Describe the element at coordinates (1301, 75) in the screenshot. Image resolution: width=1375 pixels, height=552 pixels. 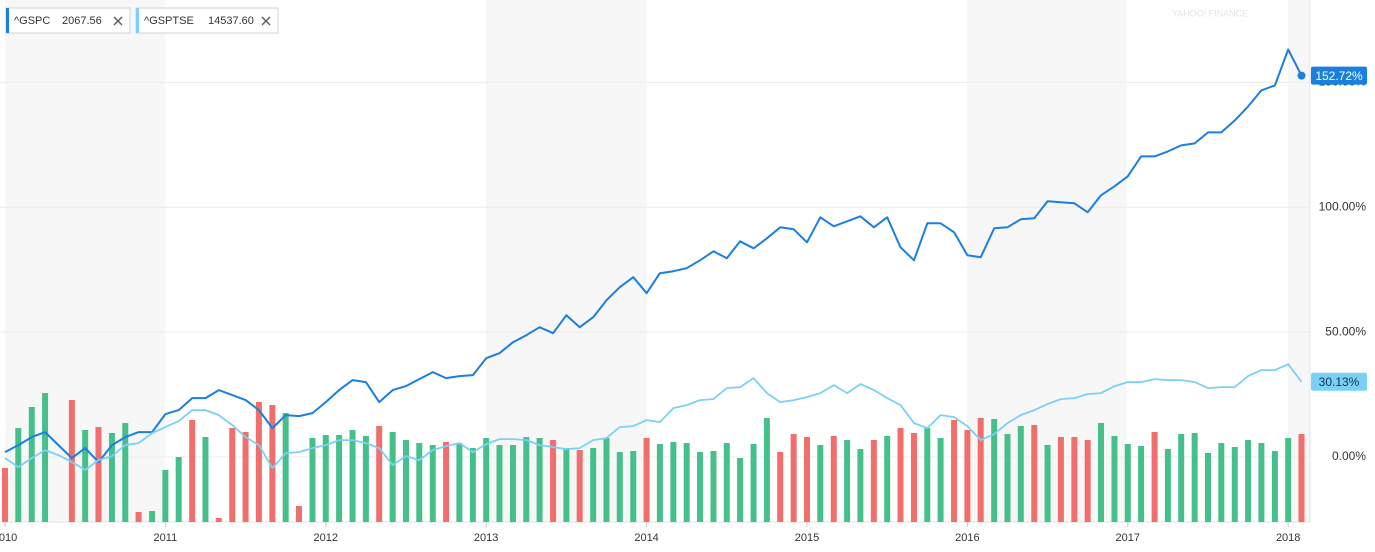
I see `end-dot` at that location.